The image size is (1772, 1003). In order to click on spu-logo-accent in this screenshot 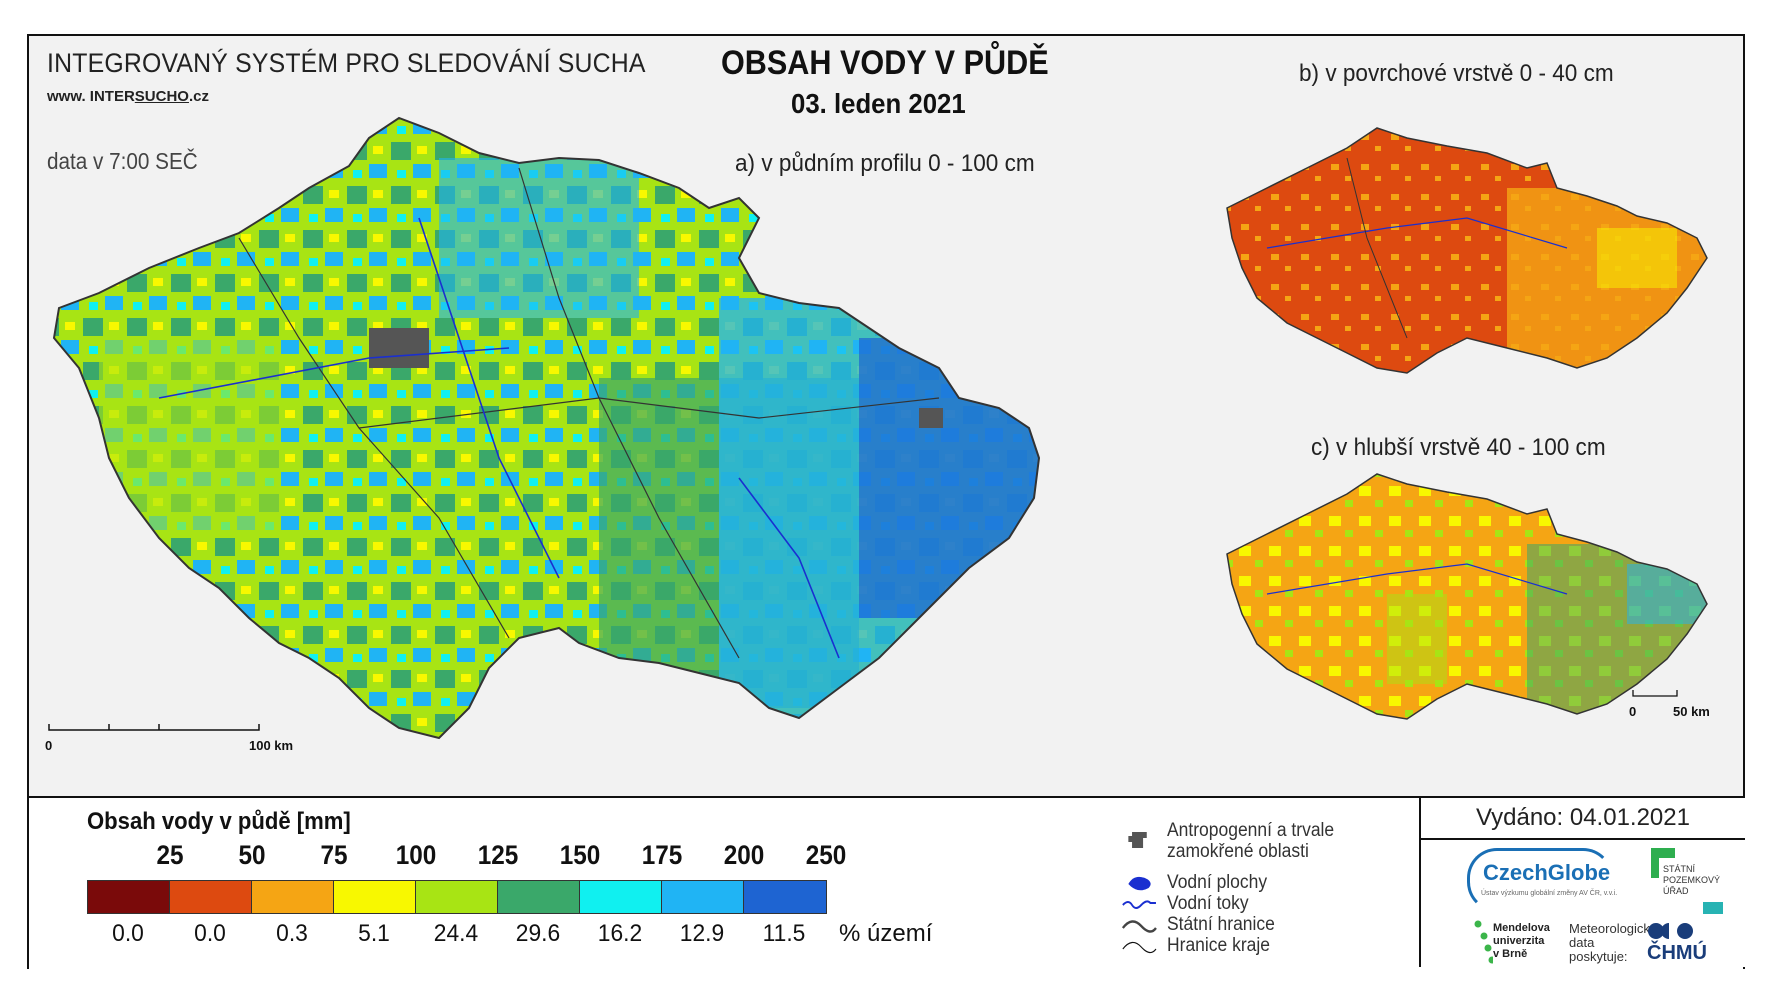, I will do `click(1713, 908)`.